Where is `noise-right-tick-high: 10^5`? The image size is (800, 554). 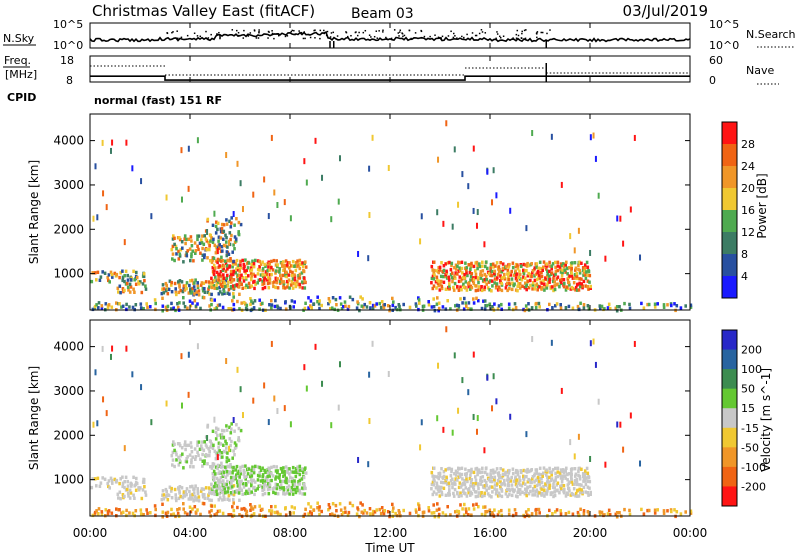
noise-right-tick-high: 10^5 is located at coordinates (724, 24).